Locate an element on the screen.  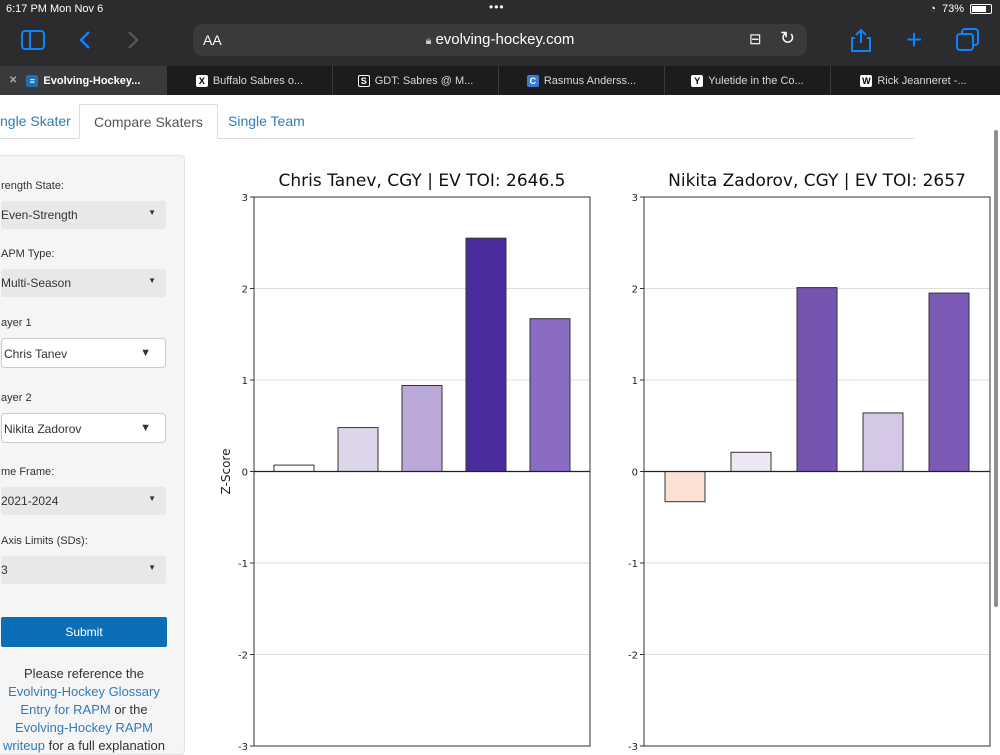
favicon-icon: Y is located at coordinates (697, 80).